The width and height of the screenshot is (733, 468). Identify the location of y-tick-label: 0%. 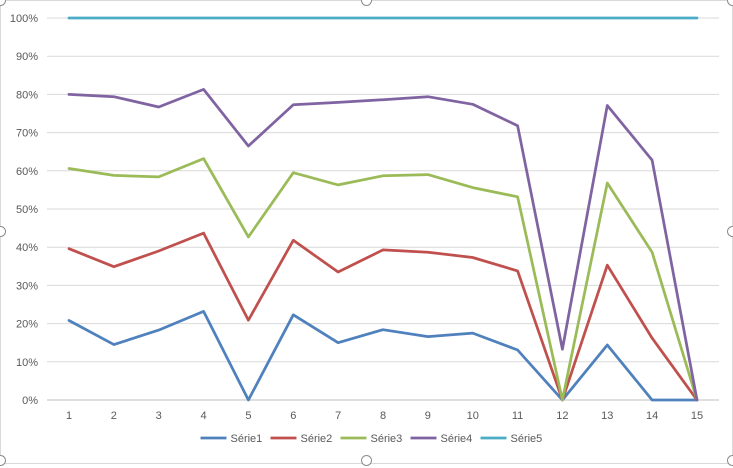
(30, 401).